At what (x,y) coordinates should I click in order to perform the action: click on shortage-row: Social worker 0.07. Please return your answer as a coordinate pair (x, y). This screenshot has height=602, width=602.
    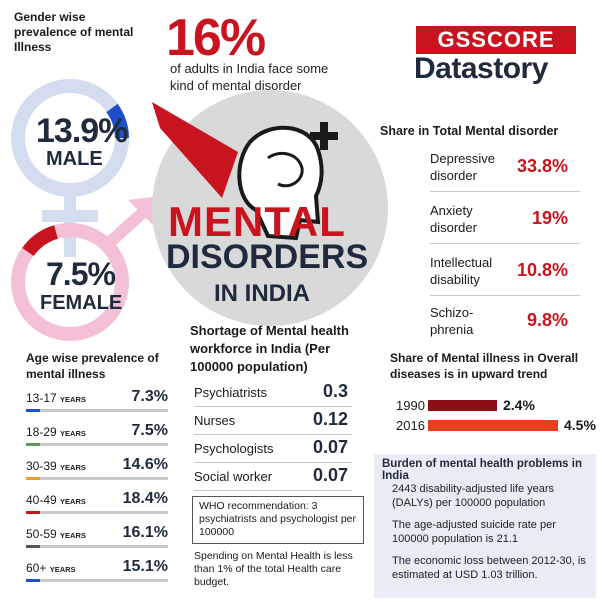
    Looking at the image, I should click on (273, 477).